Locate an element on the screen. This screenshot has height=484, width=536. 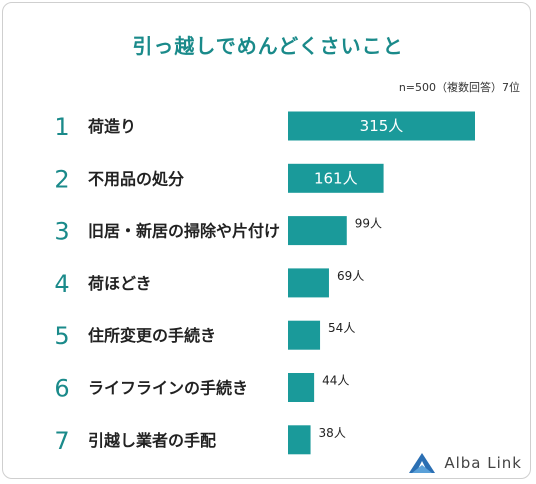
brand-name: Alba Link is located at coordinates (483, 463).